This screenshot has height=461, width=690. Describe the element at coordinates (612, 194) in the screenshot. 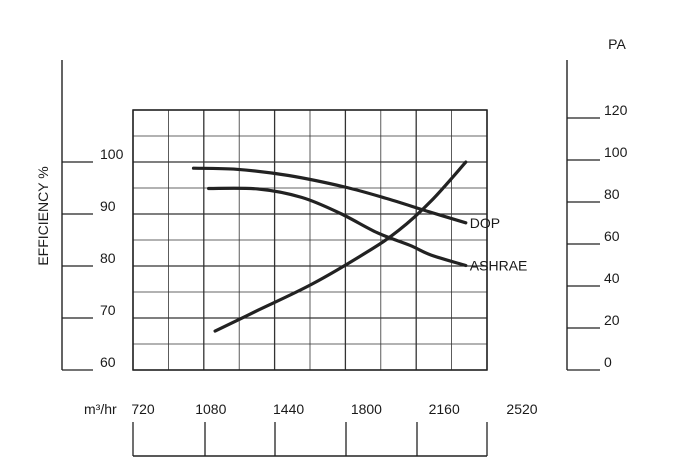

I see `right-tick-label: 80` at that location.